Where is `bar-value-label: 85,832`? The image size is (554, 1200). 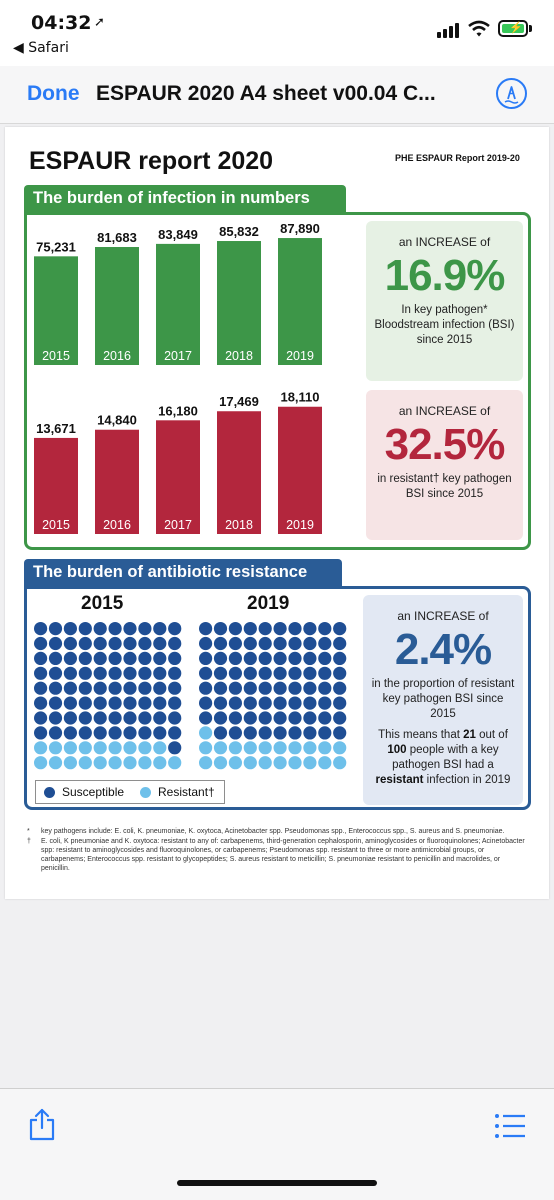
bar-value-label: 85,832 is located at coordinates (239, 231).